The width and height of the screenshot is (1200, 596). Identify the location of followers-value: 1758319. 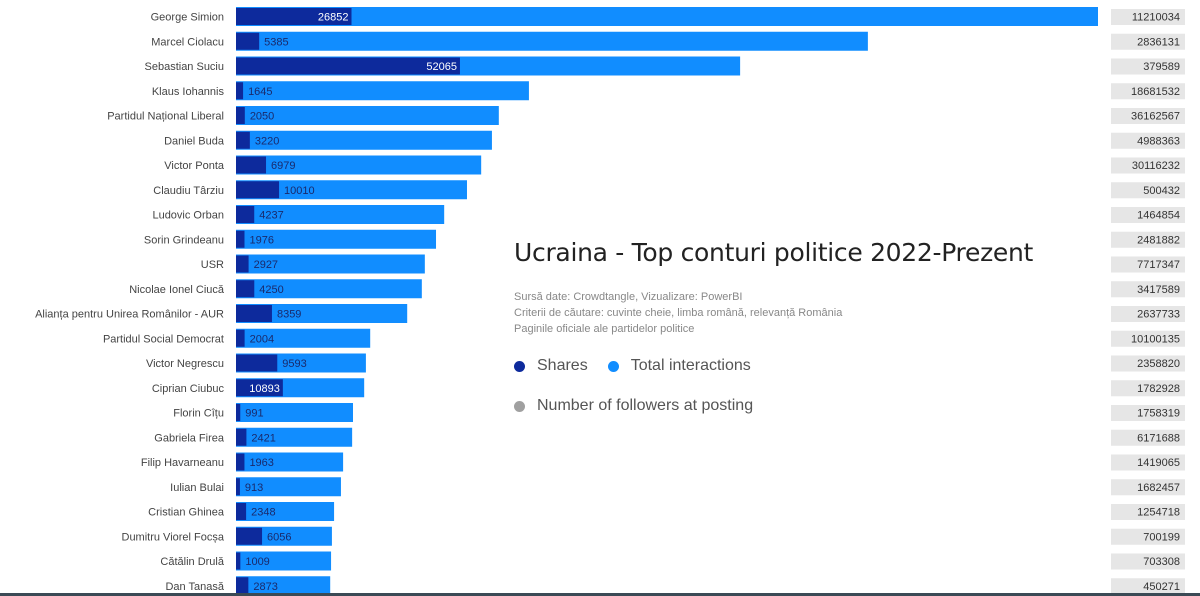
(1158, 414).